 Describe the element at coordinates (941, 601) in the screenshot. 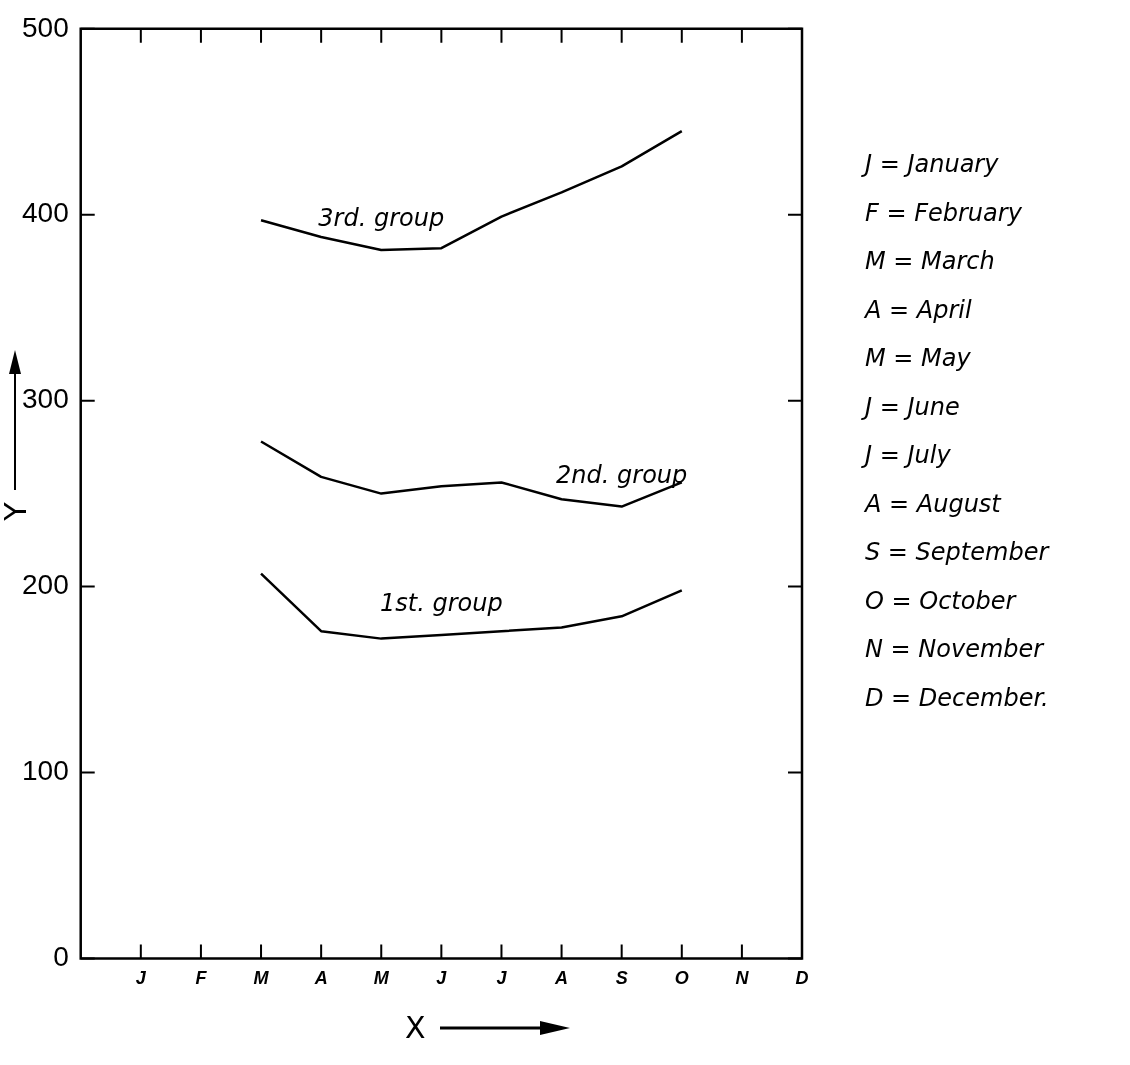

I see `text: O = October` at that location.